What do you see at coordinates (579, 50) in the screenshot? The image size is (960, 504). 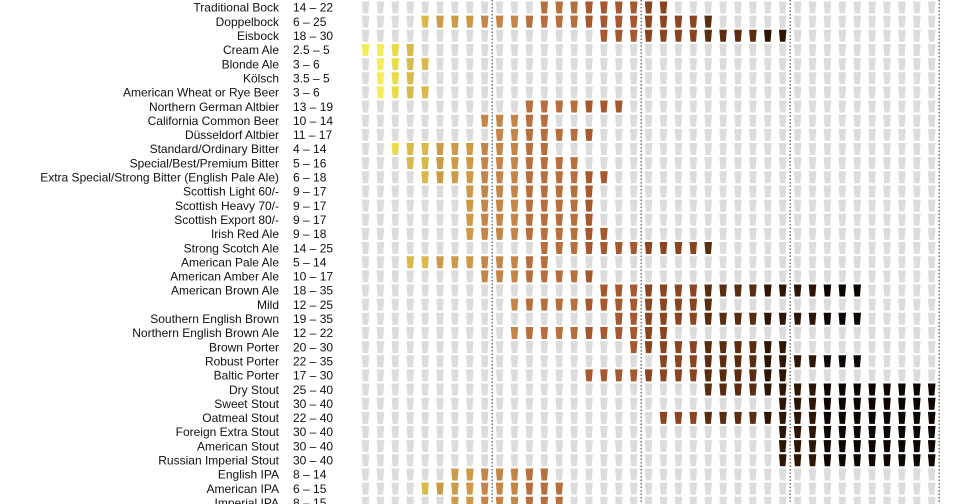 I see `style-row: Cream Ale 2.5 – 5` at bounding box center [579, 50].